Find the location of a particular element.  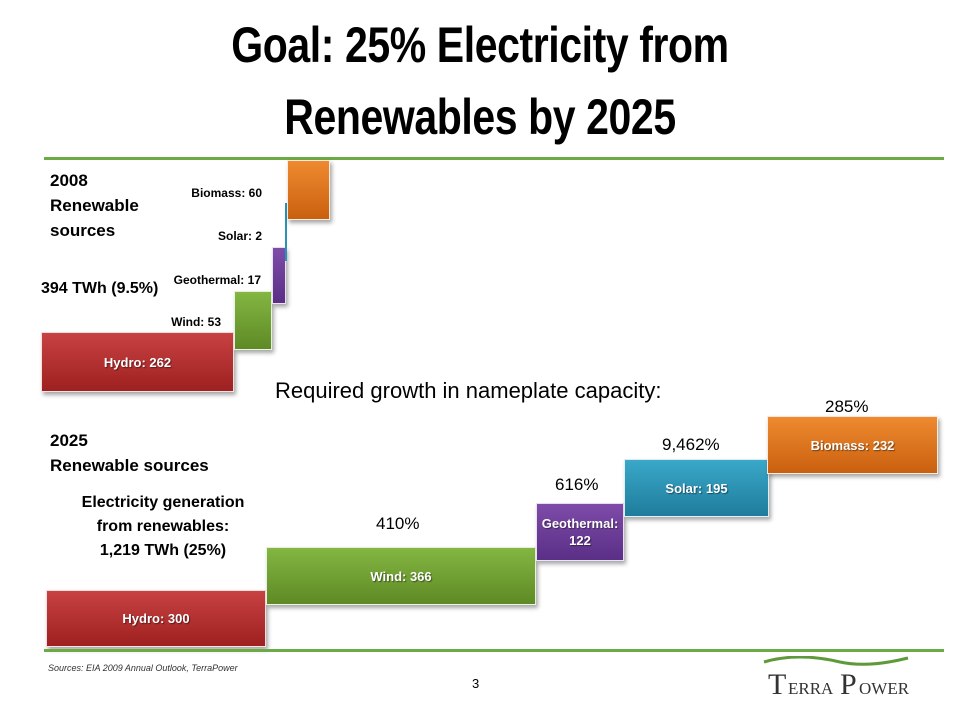

bar-2025-solar-label: Solar: 195 is located at coordinates (696, 488).